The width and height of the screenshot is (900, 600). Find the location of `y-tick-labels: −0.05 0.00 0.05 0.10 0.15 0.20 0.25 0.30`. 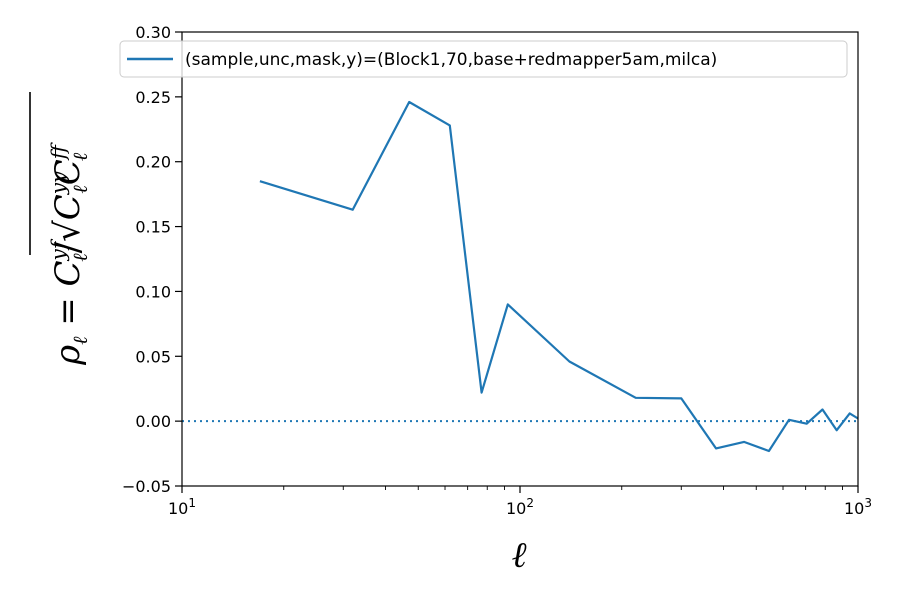

y-tick-labels: −0.05 0.00 0.05 0.10 0.15 0.20 0.25 0.30 is located at coordinates (146, 259).